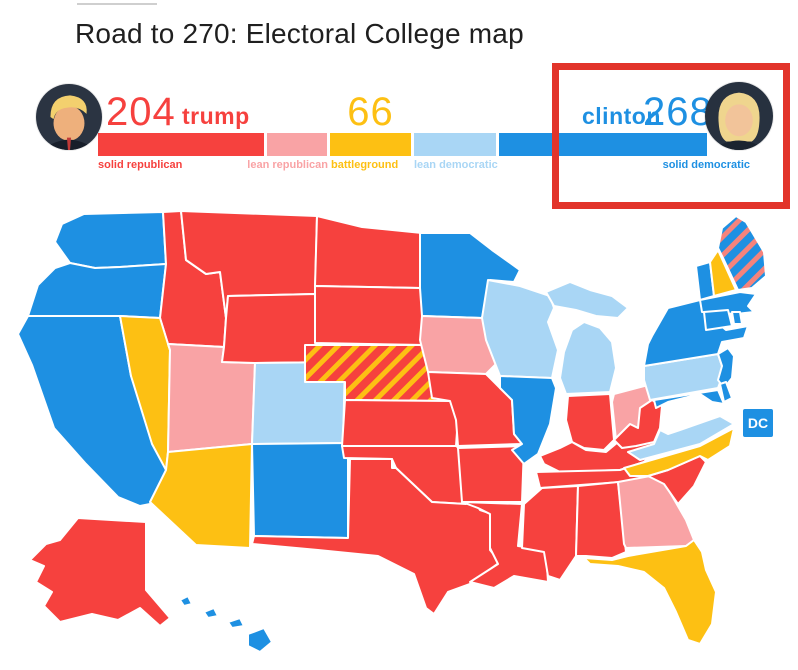  What do you see at coordinates (181, 144) in the screenshot?
I see `bar-segment-solid-republican` at bounding box center [181, 144].